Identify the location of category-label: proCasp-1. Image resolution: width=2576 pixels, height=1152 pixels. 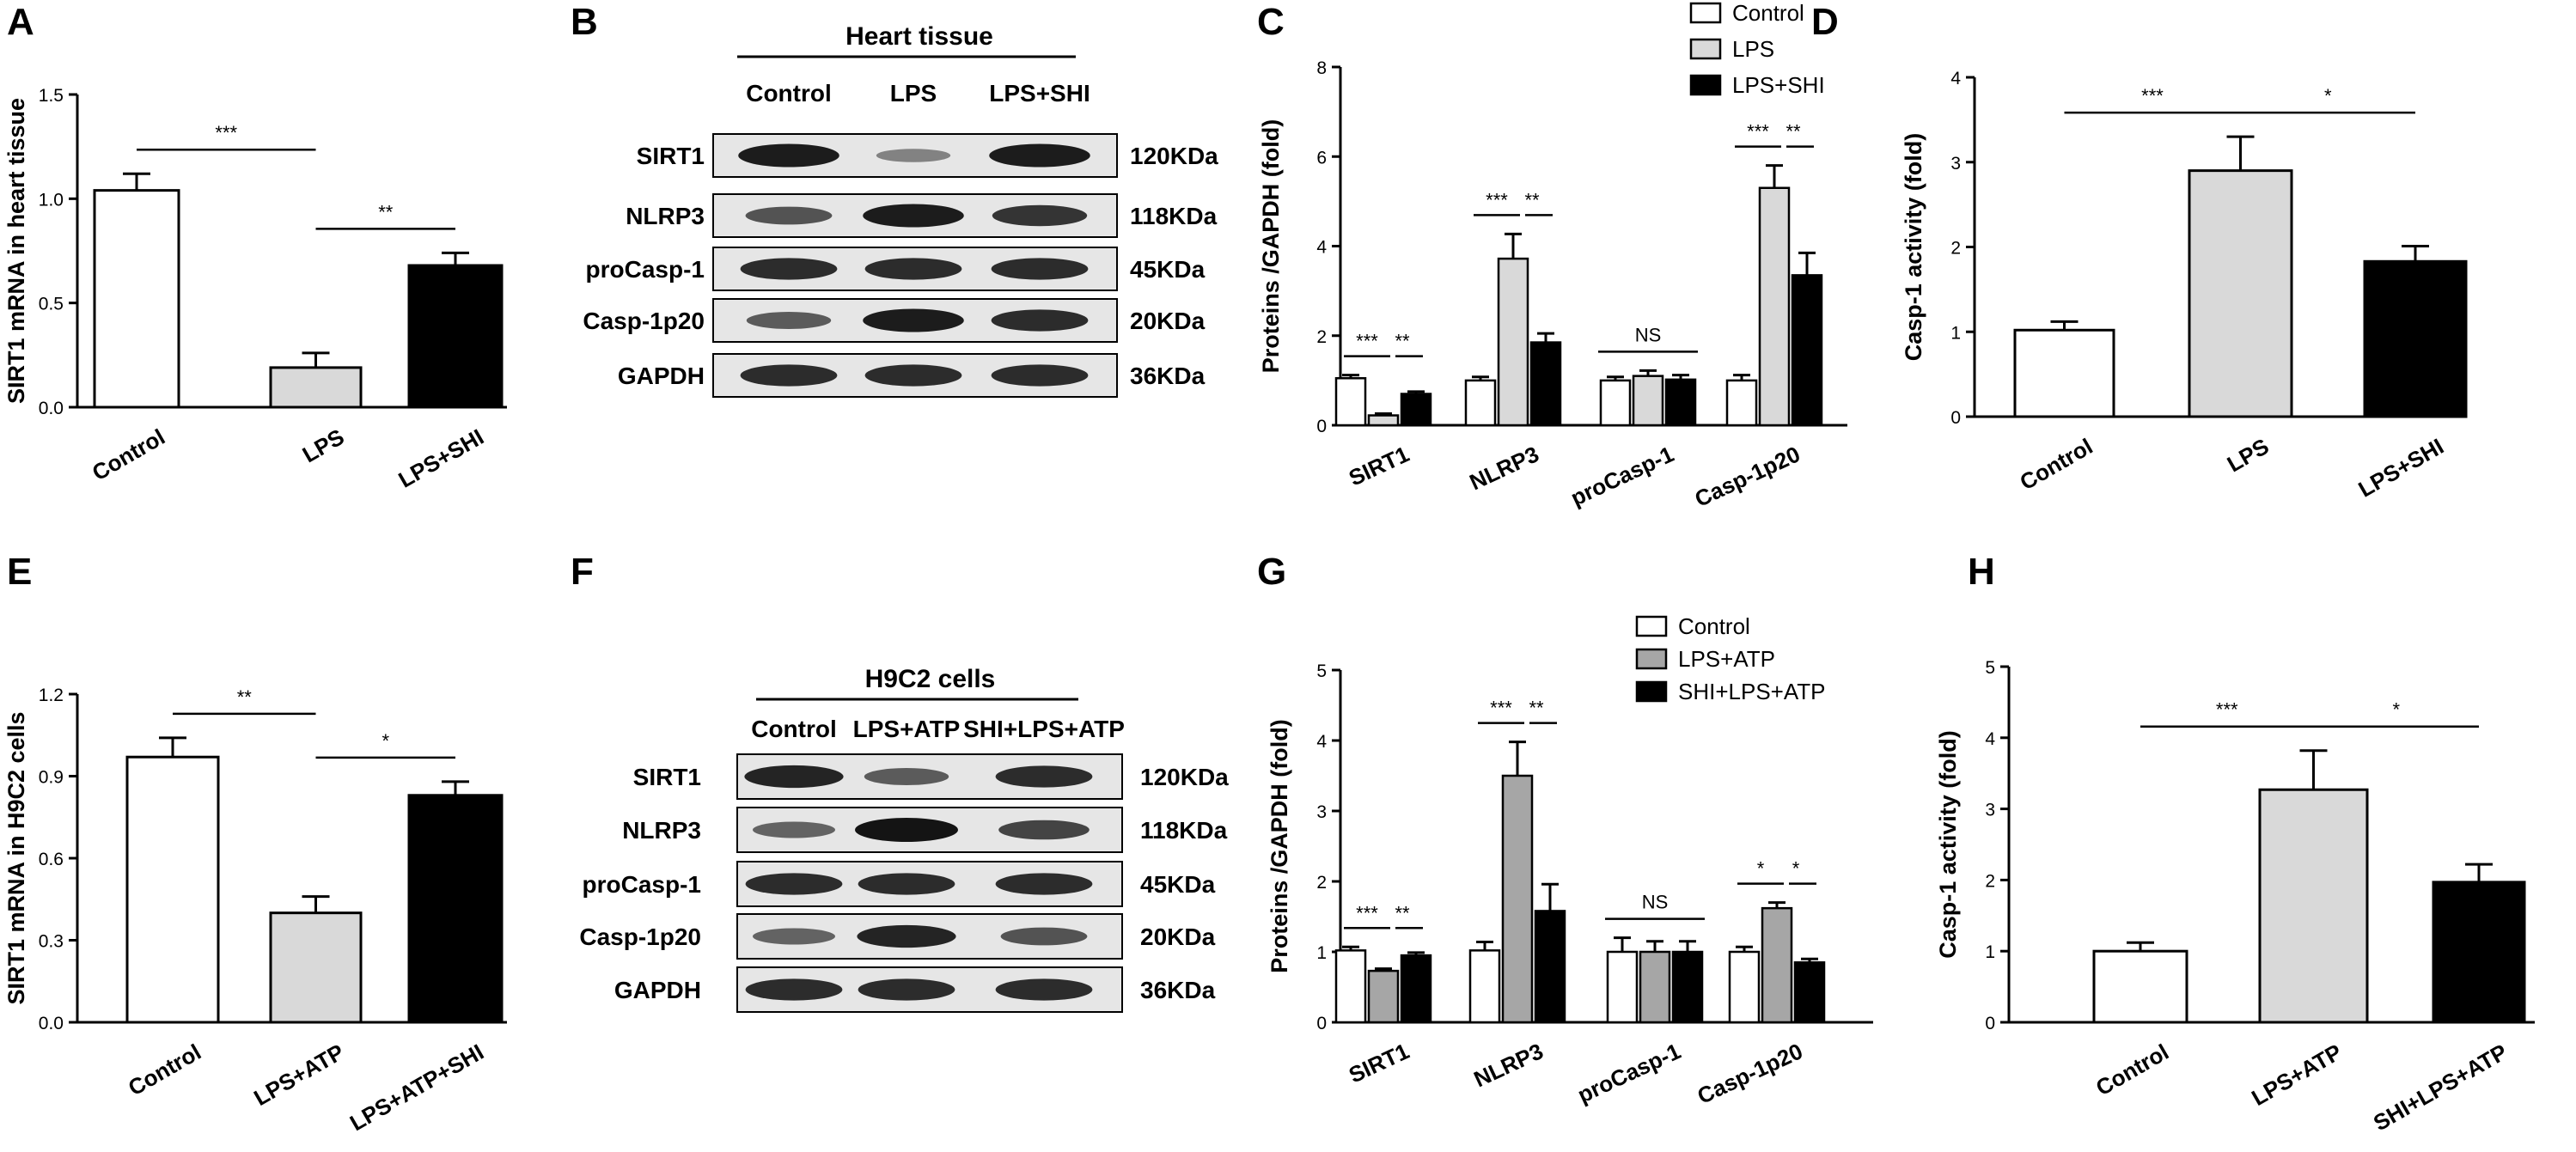
(1621, 476).